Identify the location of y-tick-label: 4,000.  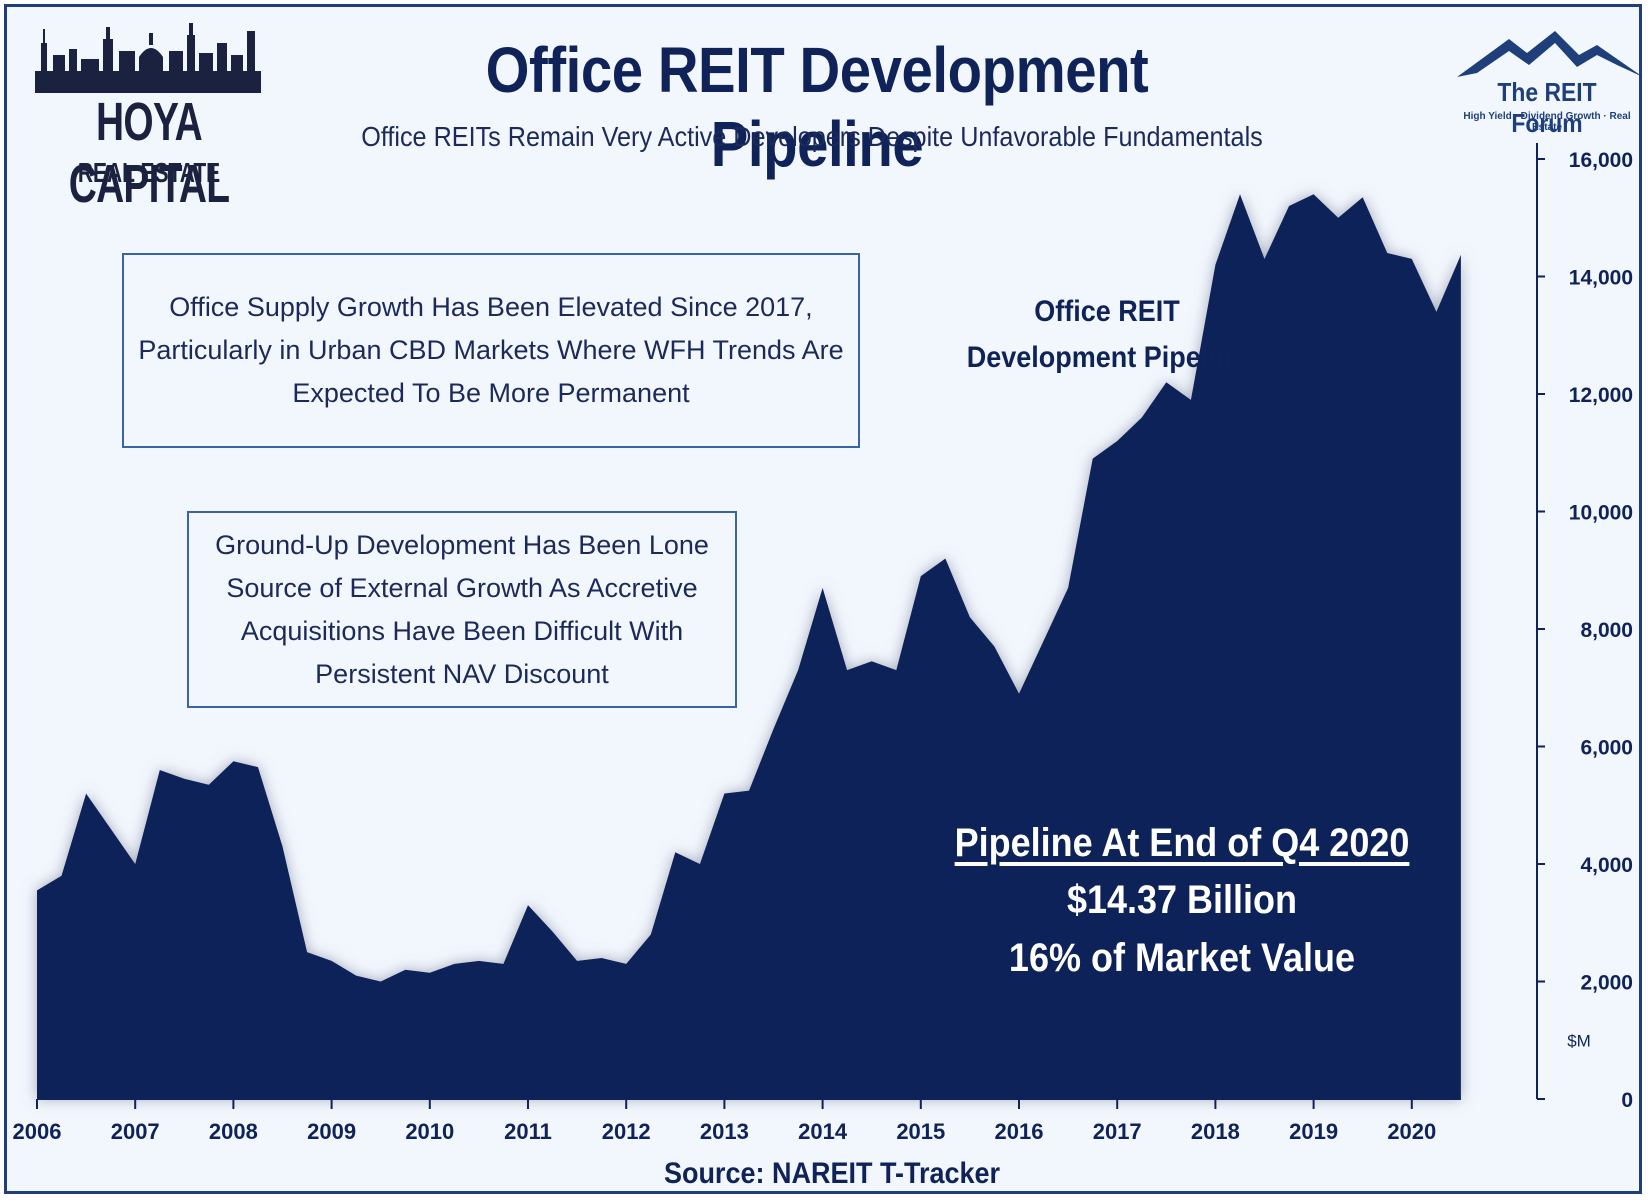
(1606, 865).